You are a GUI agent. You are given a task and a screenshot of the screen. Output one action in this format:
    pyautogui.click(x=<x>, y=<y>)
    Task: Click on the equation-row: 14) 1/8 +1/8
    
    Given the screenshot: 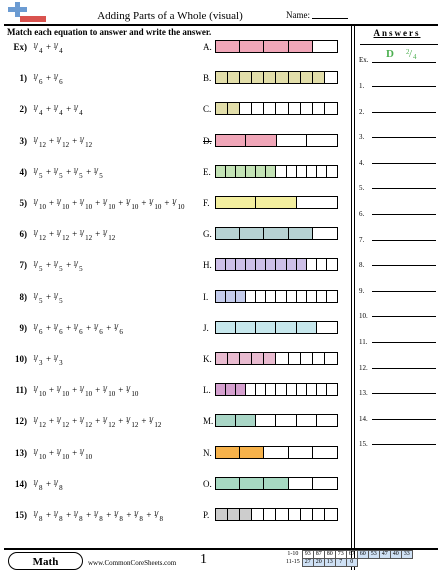 What is the action you would take?
    pyautogui.click(x=35, y=484)
    